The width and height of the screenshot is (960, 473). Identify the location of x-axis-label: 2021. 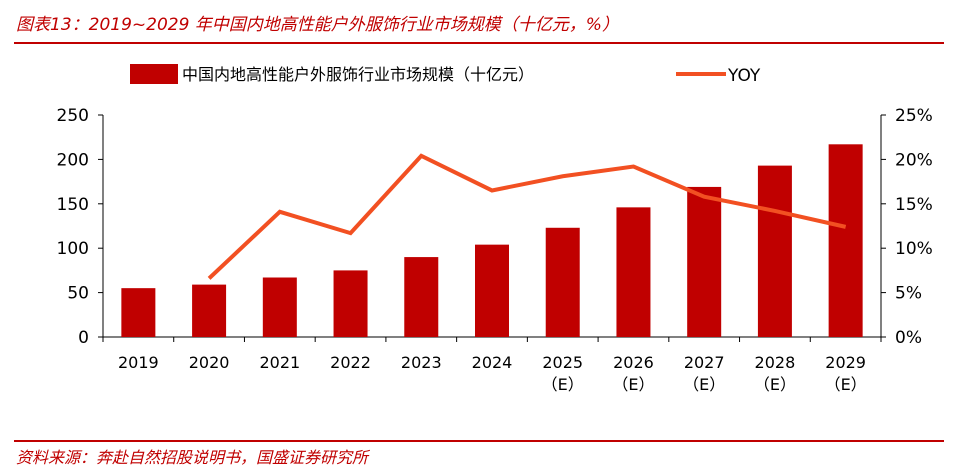
(279, 362).